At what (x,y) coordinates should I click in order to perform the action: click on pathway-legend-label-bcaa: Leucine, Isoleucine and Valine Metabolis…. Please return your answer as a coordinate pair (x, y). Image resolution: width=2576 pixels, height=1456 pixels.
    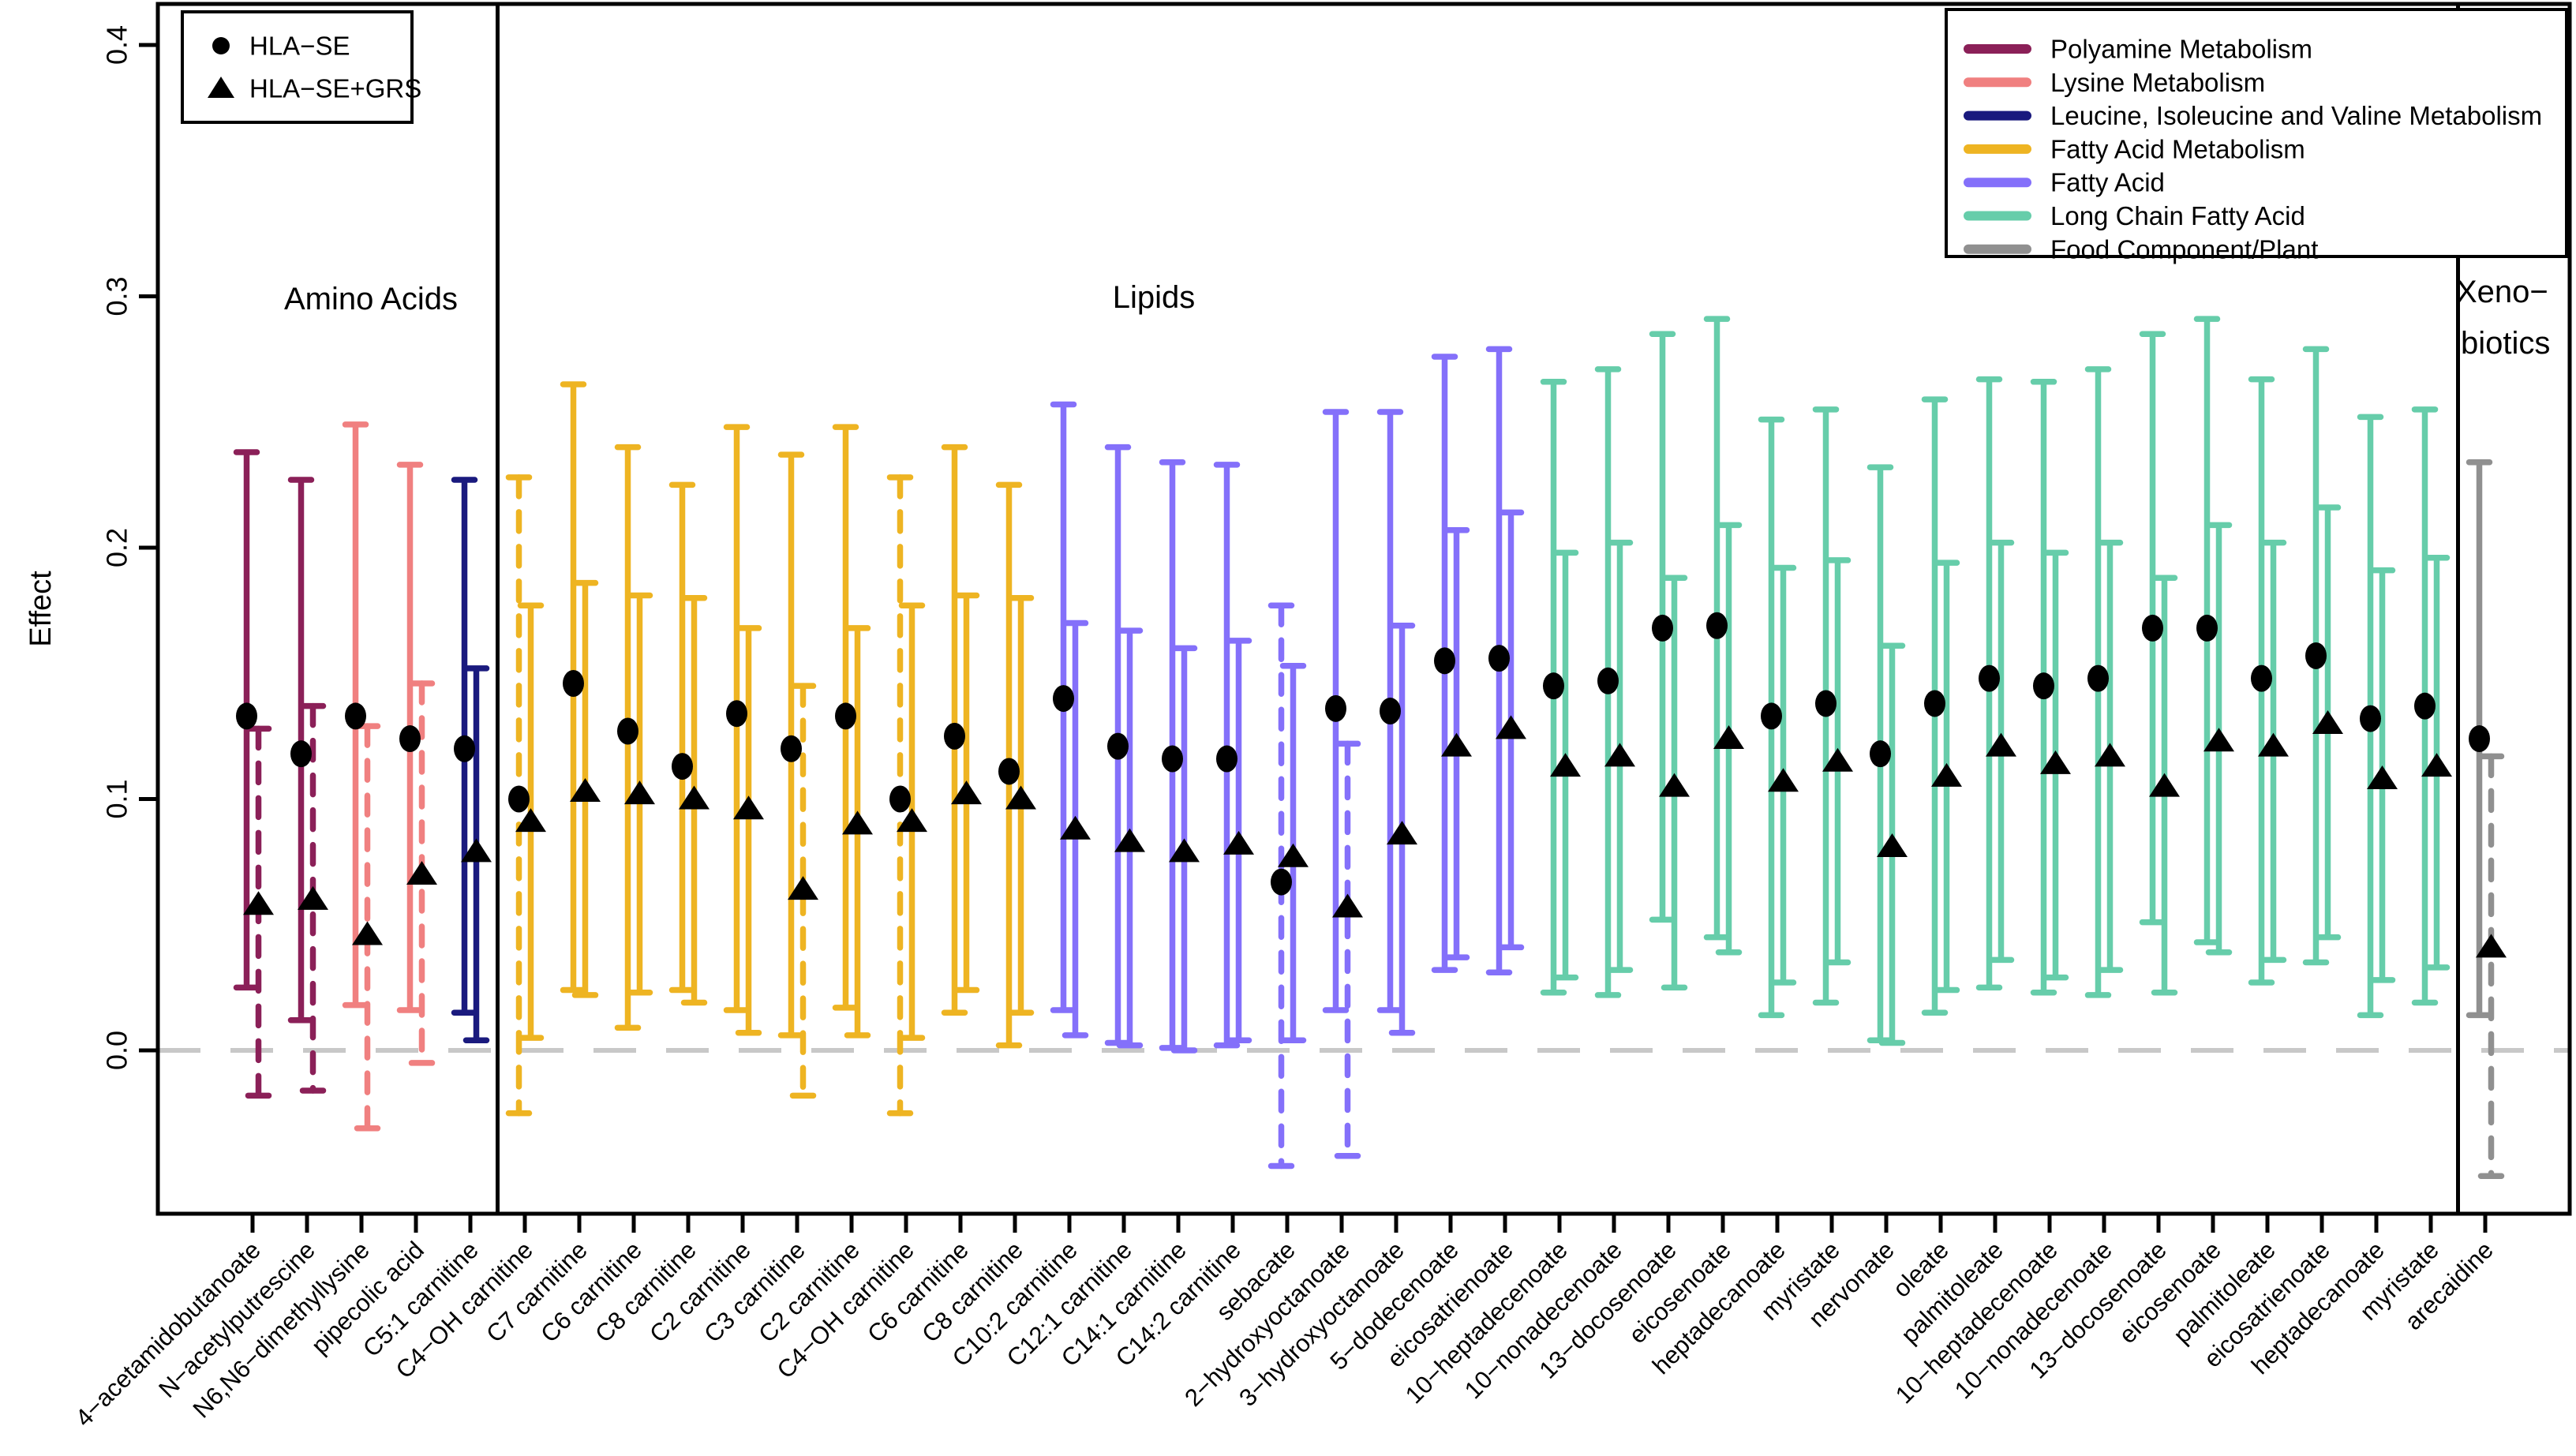
    Looking at the image, I should click on (2296, 115).